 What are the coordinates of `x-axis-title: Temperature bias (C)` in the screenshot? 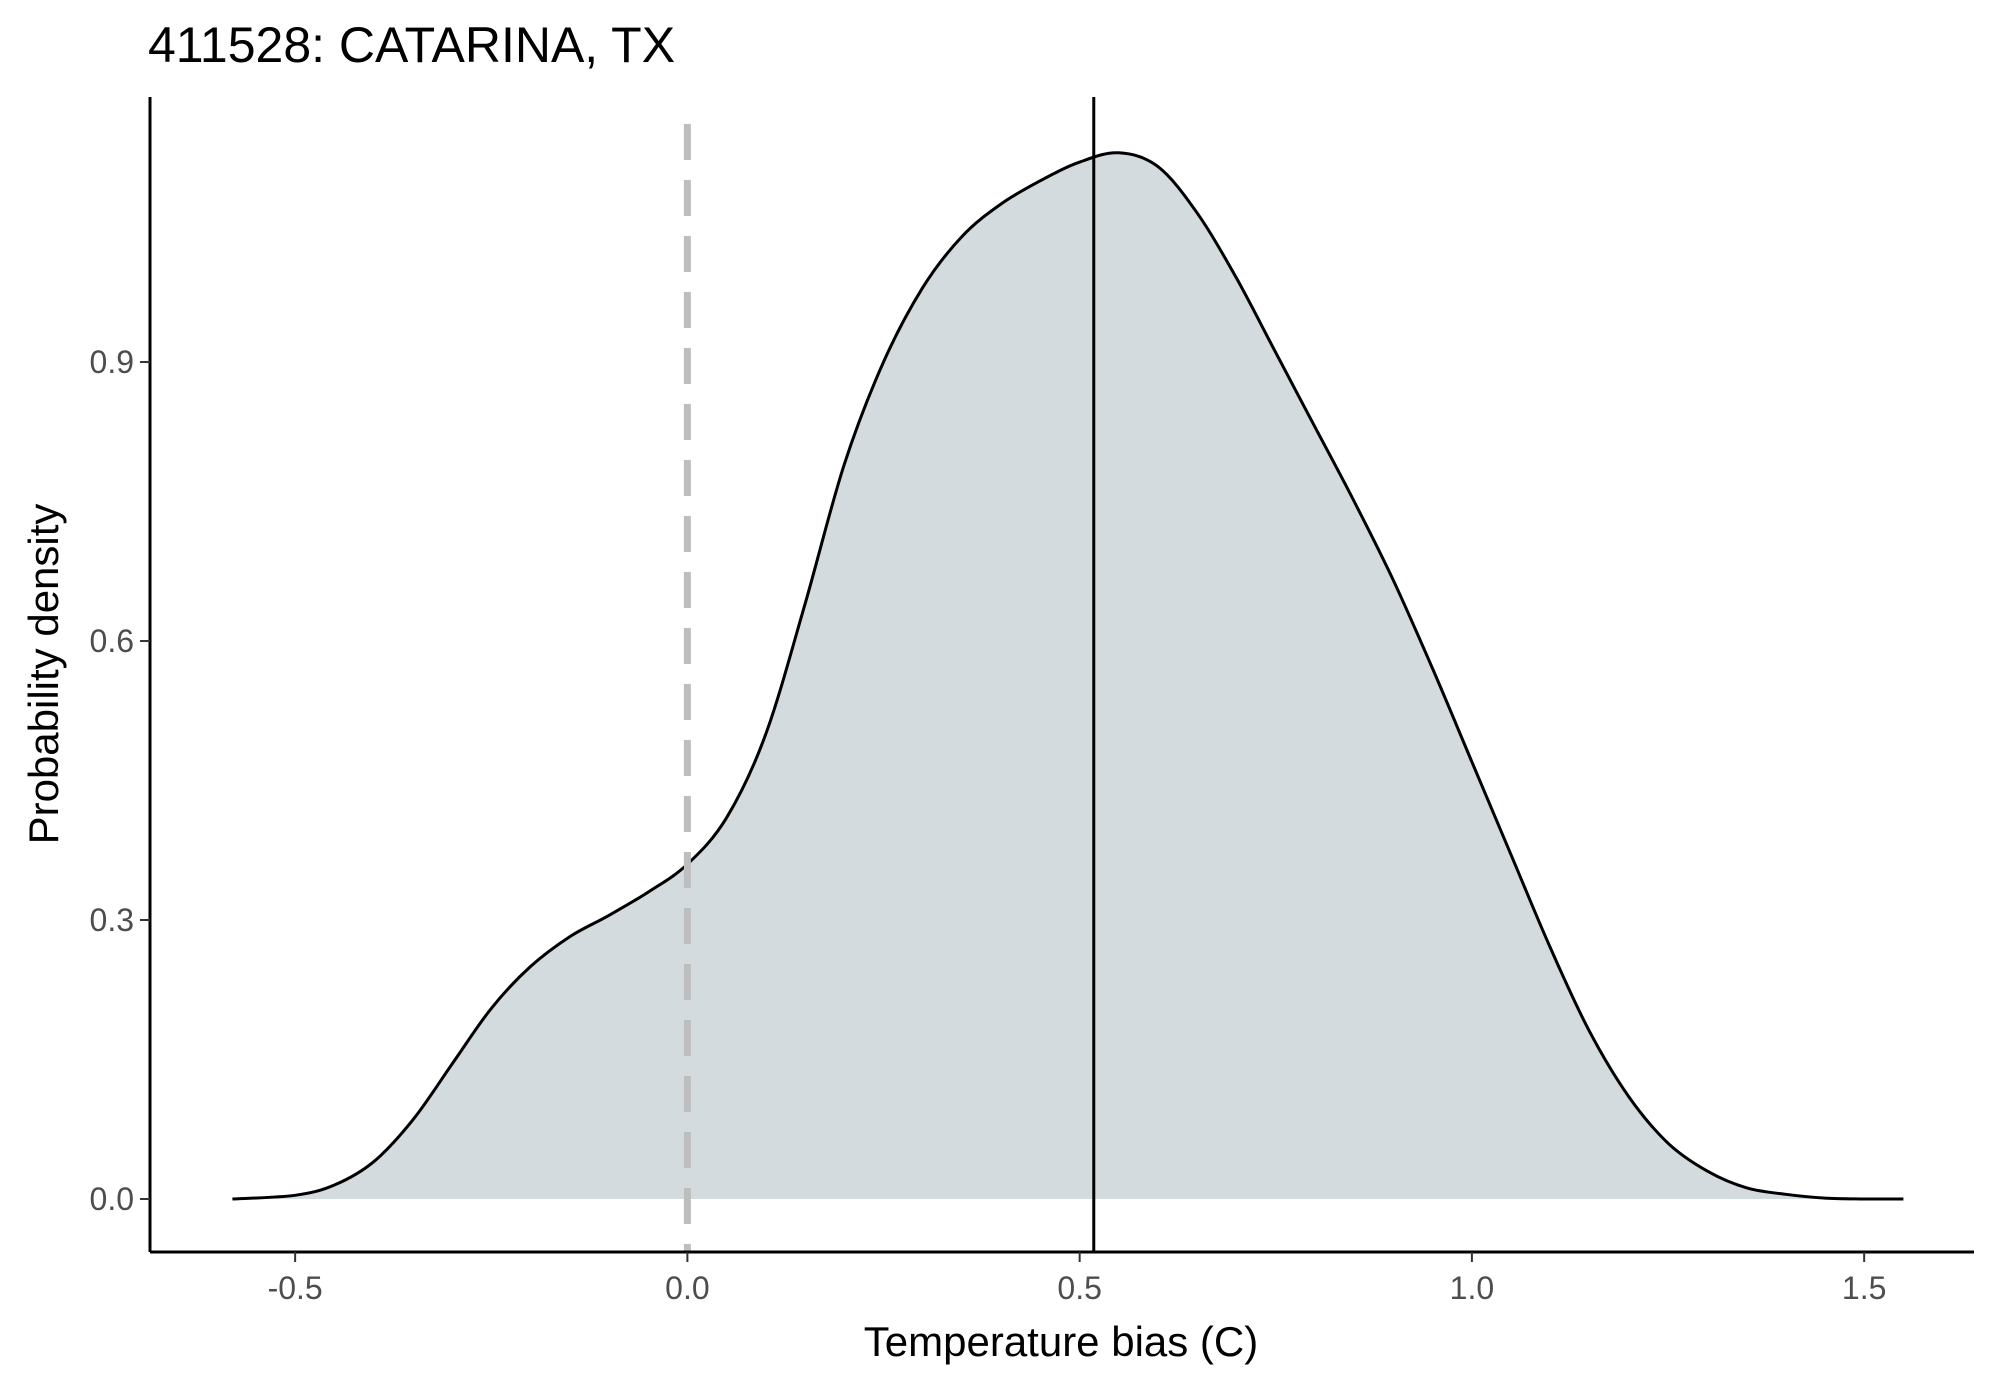 It's located at (1061, 1341).